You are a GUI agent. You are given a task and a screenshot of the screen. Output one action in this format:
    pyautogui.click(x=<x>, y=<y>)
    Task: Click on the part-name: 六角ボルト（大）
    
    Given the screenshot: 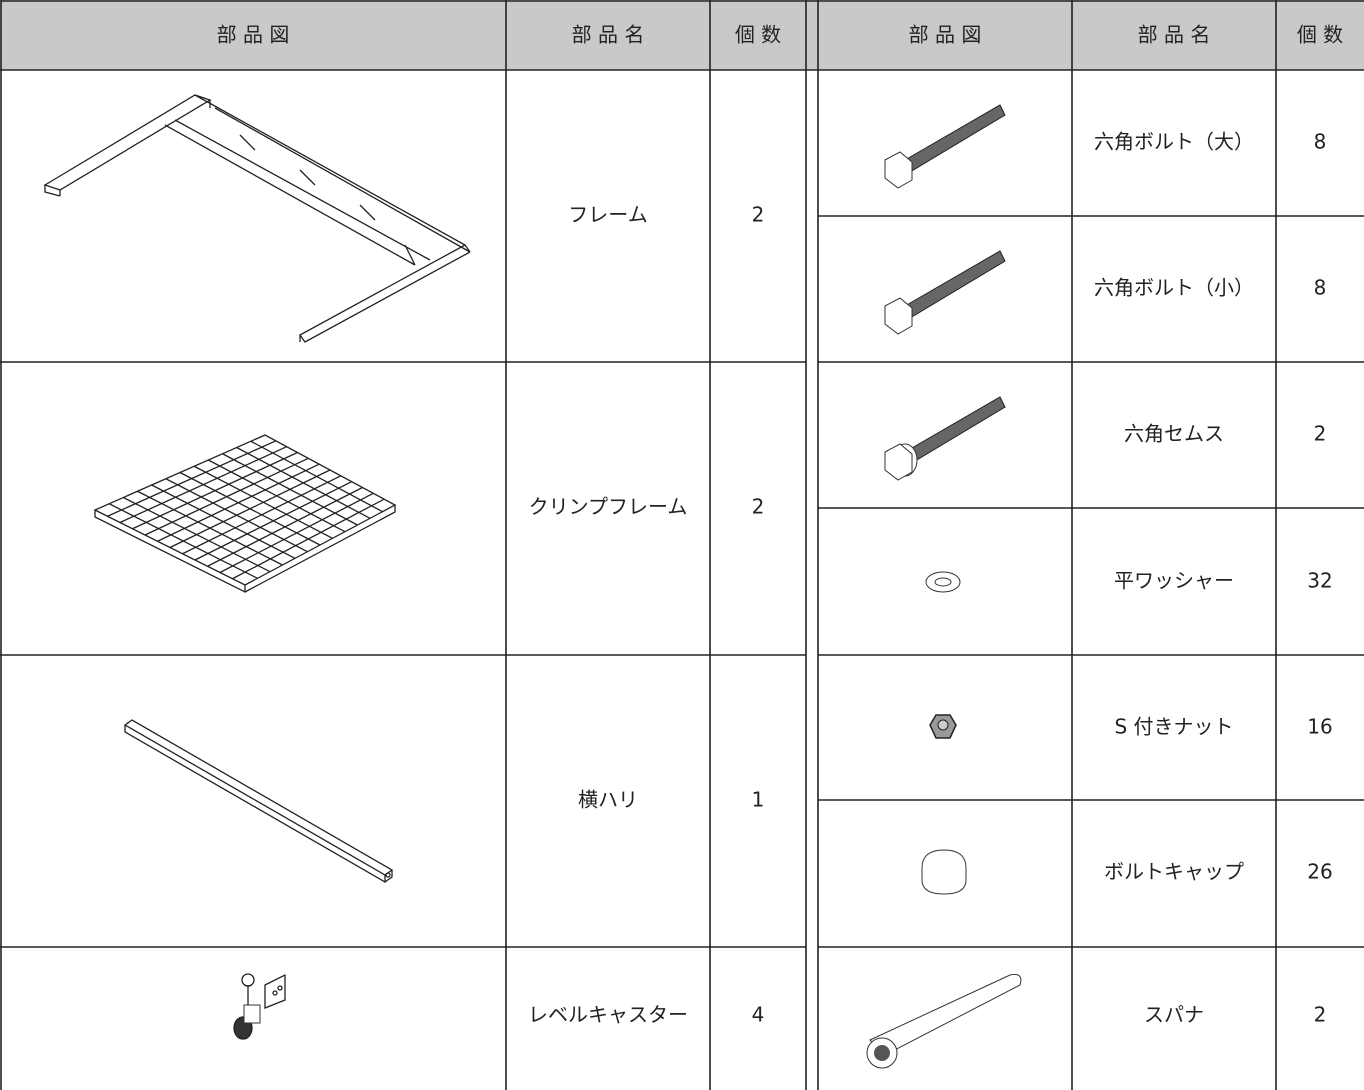 What is the action you would take?
    pyautogui.click(x=1174, y=142)
    